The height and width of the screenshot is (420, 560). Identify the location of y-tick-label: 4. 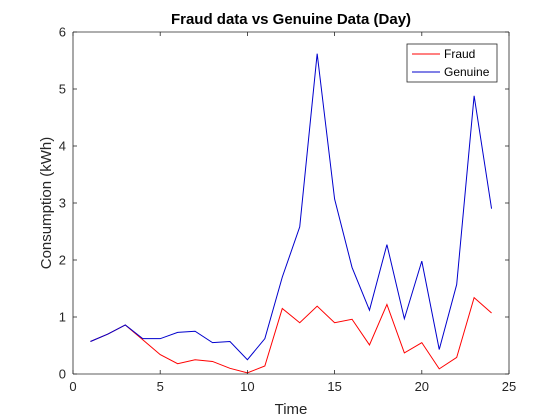
(62, 146).